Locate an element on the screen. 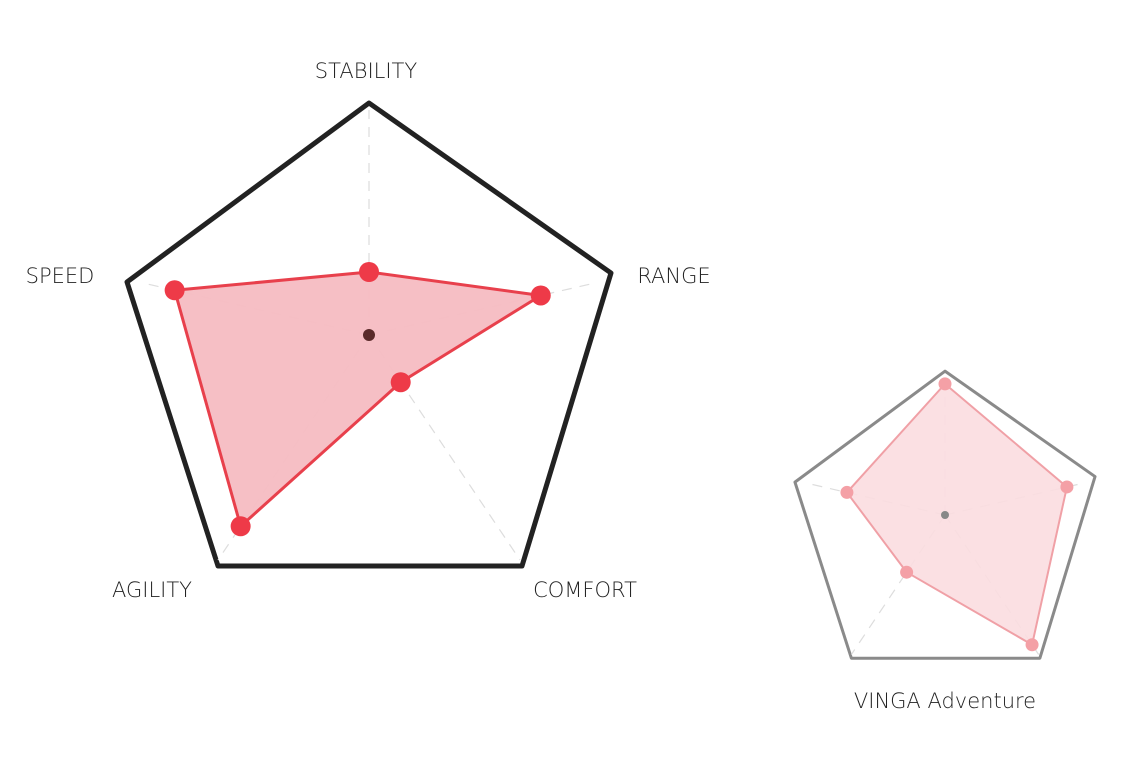  axis-label: RANGE is located at coordinates (673, 276).